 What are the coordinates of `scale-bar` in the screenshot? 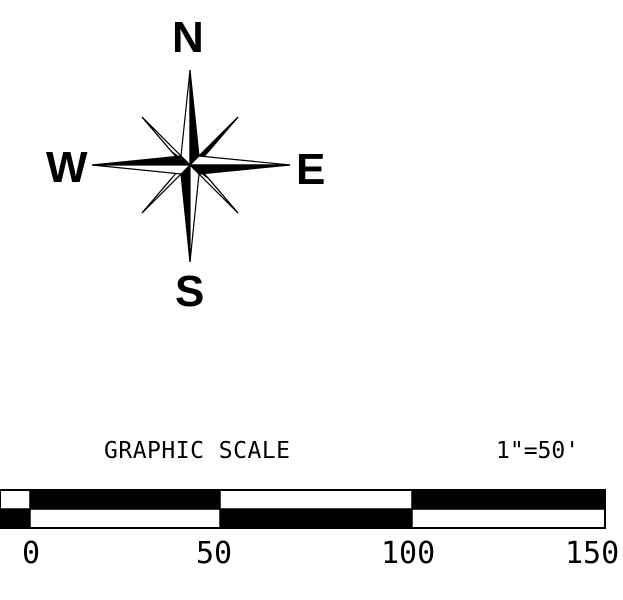 It's located at (303, 509).